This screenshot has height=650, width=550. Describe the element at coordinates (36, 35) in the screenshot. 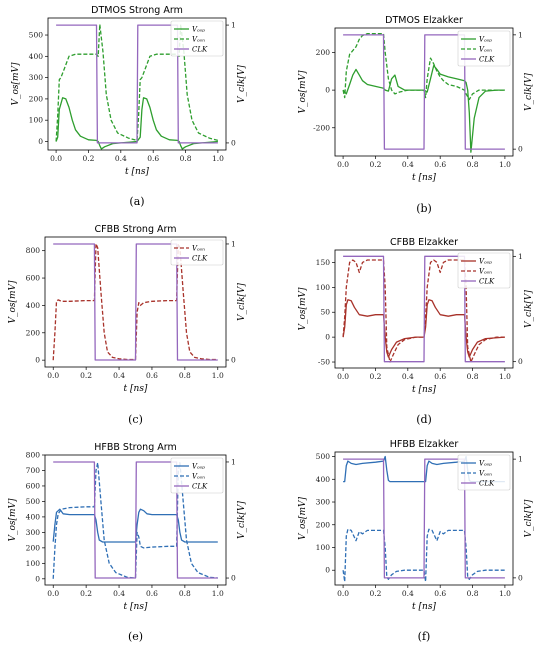

I see `y-tick-label: 500` at that location.